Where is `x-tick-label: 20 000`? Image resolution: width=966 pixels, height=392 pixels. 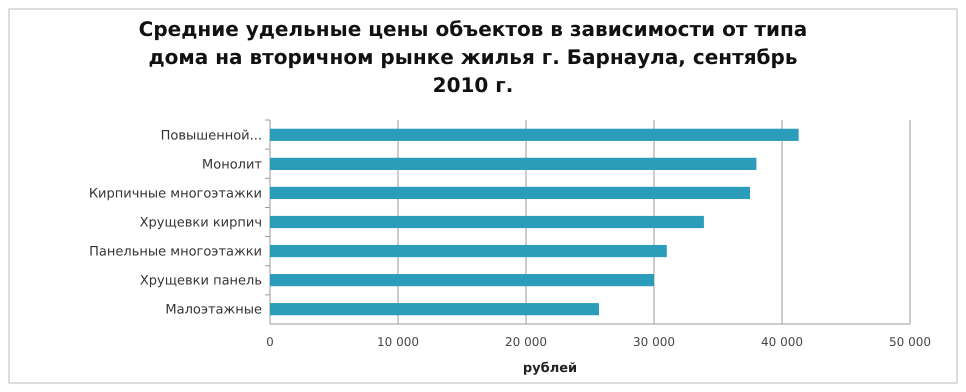
x-tick-label: 20 000 is located at coordinates (526, 342).